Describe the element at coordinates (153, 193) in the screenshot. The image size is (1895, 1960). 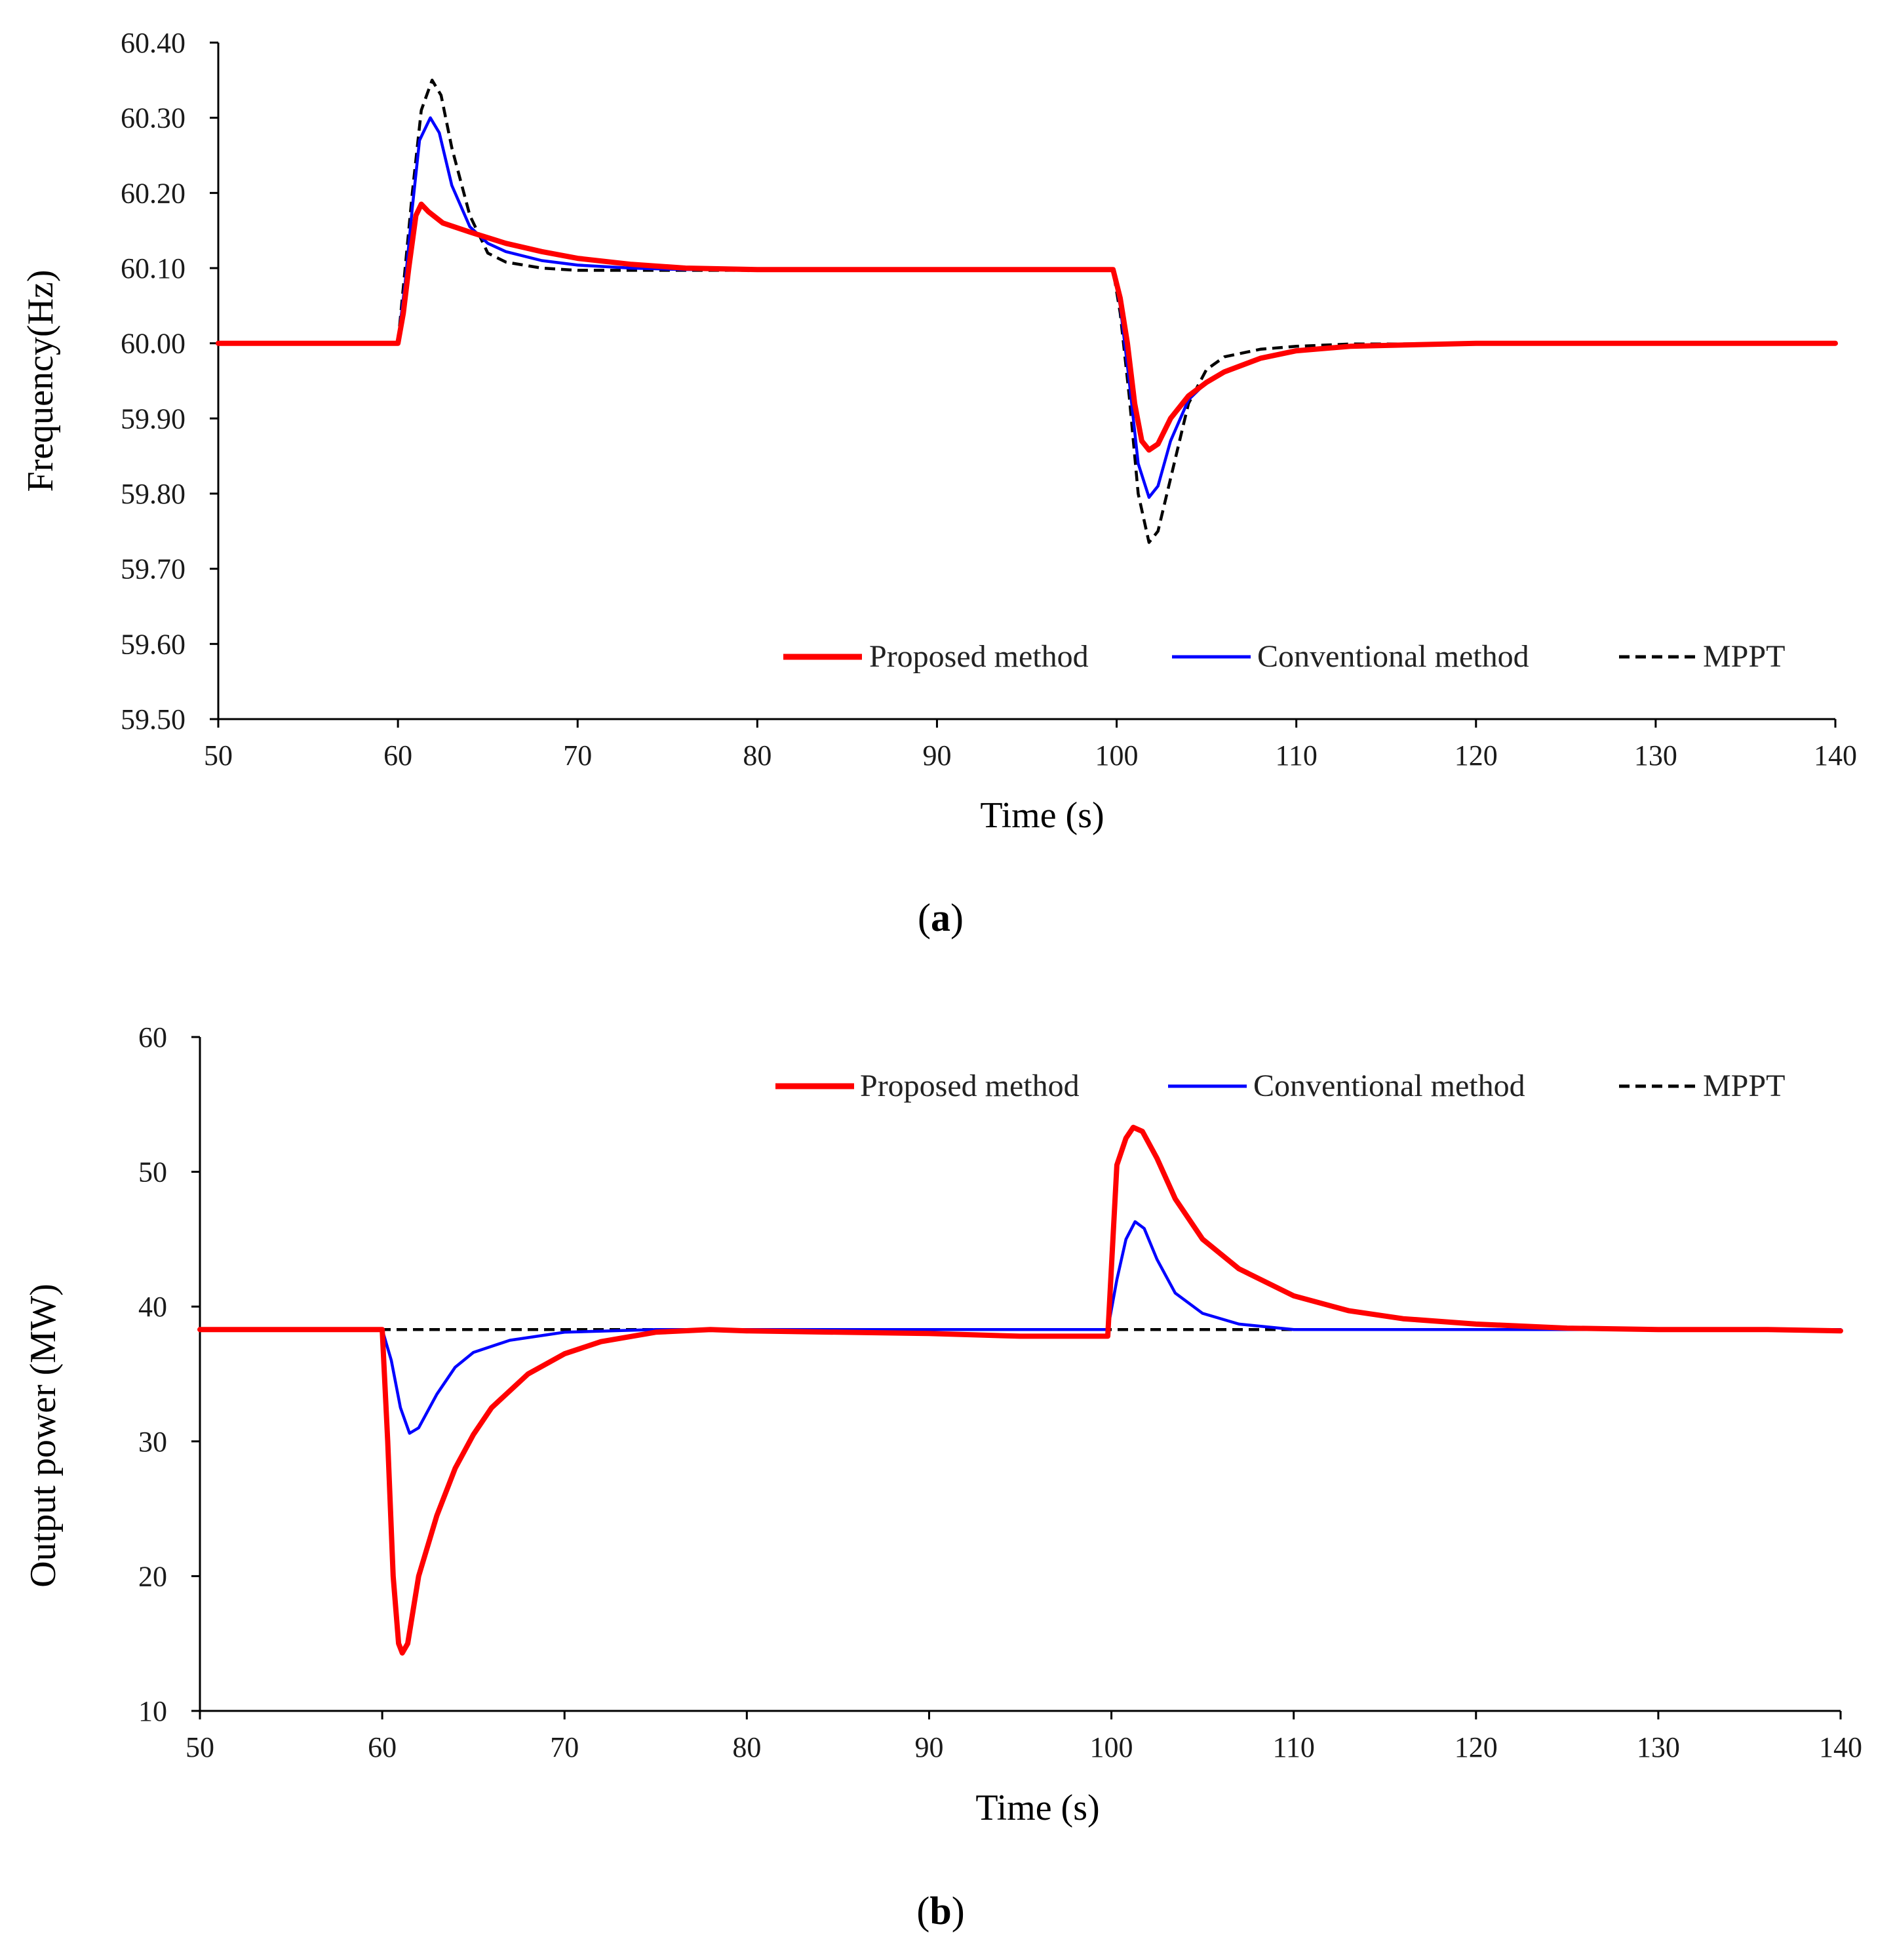
I see `y-tick-label: 60.20` at that location.